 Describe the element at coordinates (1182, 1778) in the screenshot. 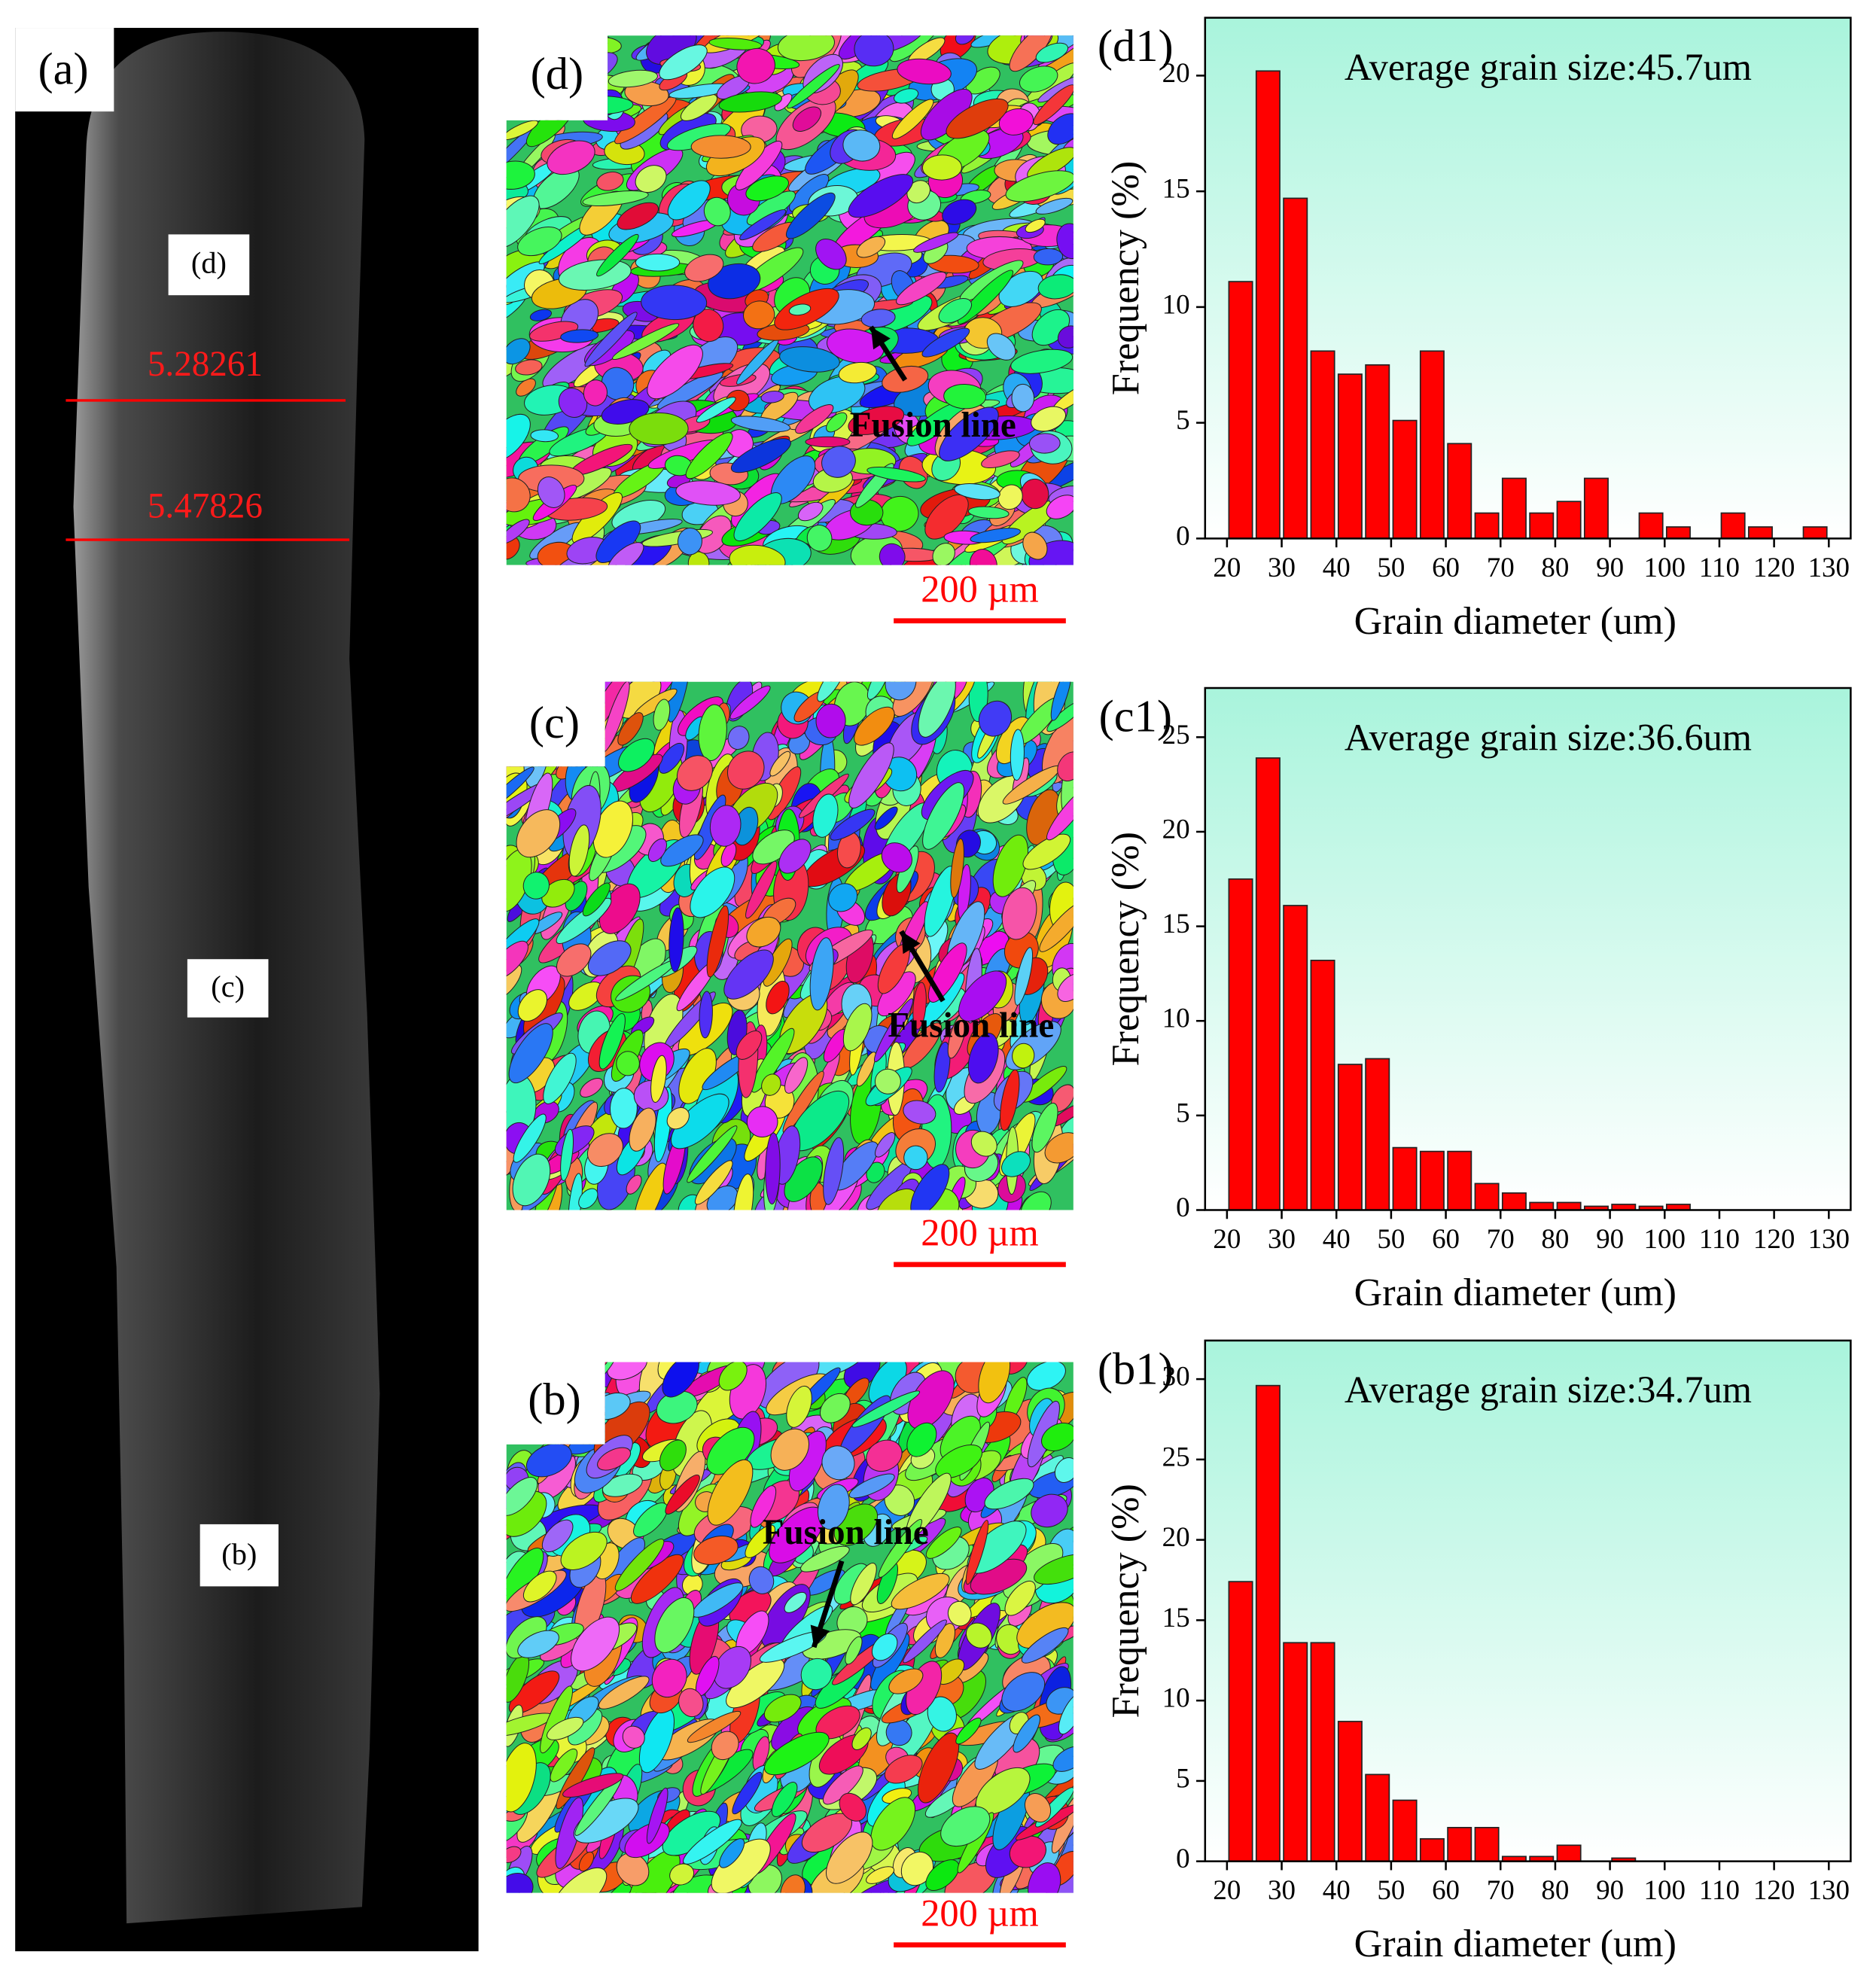

I see `y-tick-label: 5` at that location.